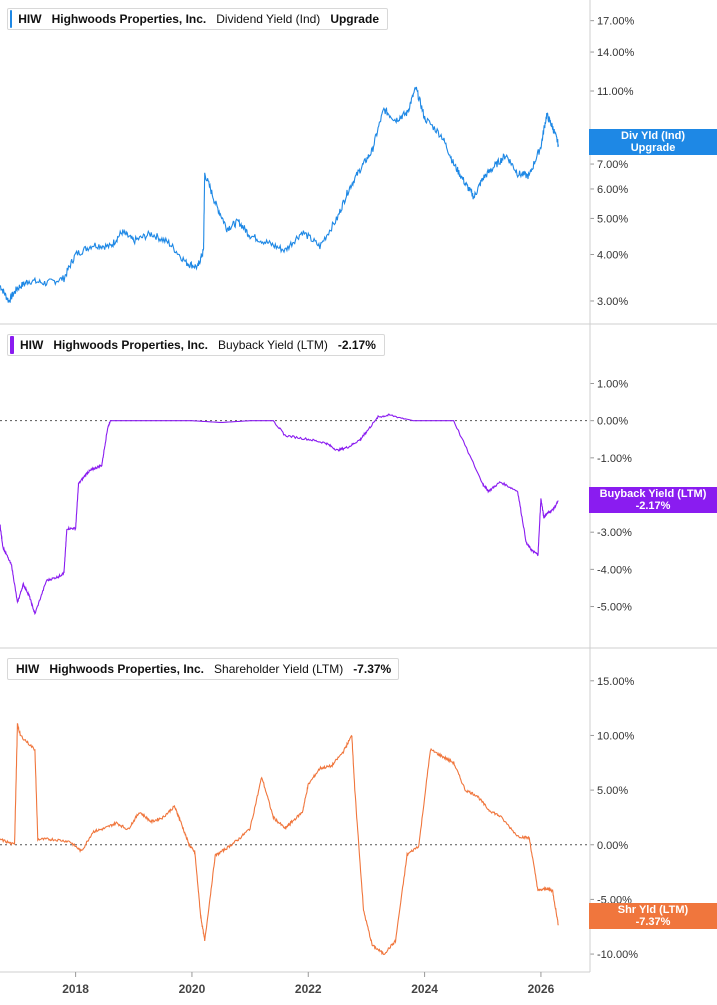  I want to click on y-tick-label: 10.00%, so click(616, 736).